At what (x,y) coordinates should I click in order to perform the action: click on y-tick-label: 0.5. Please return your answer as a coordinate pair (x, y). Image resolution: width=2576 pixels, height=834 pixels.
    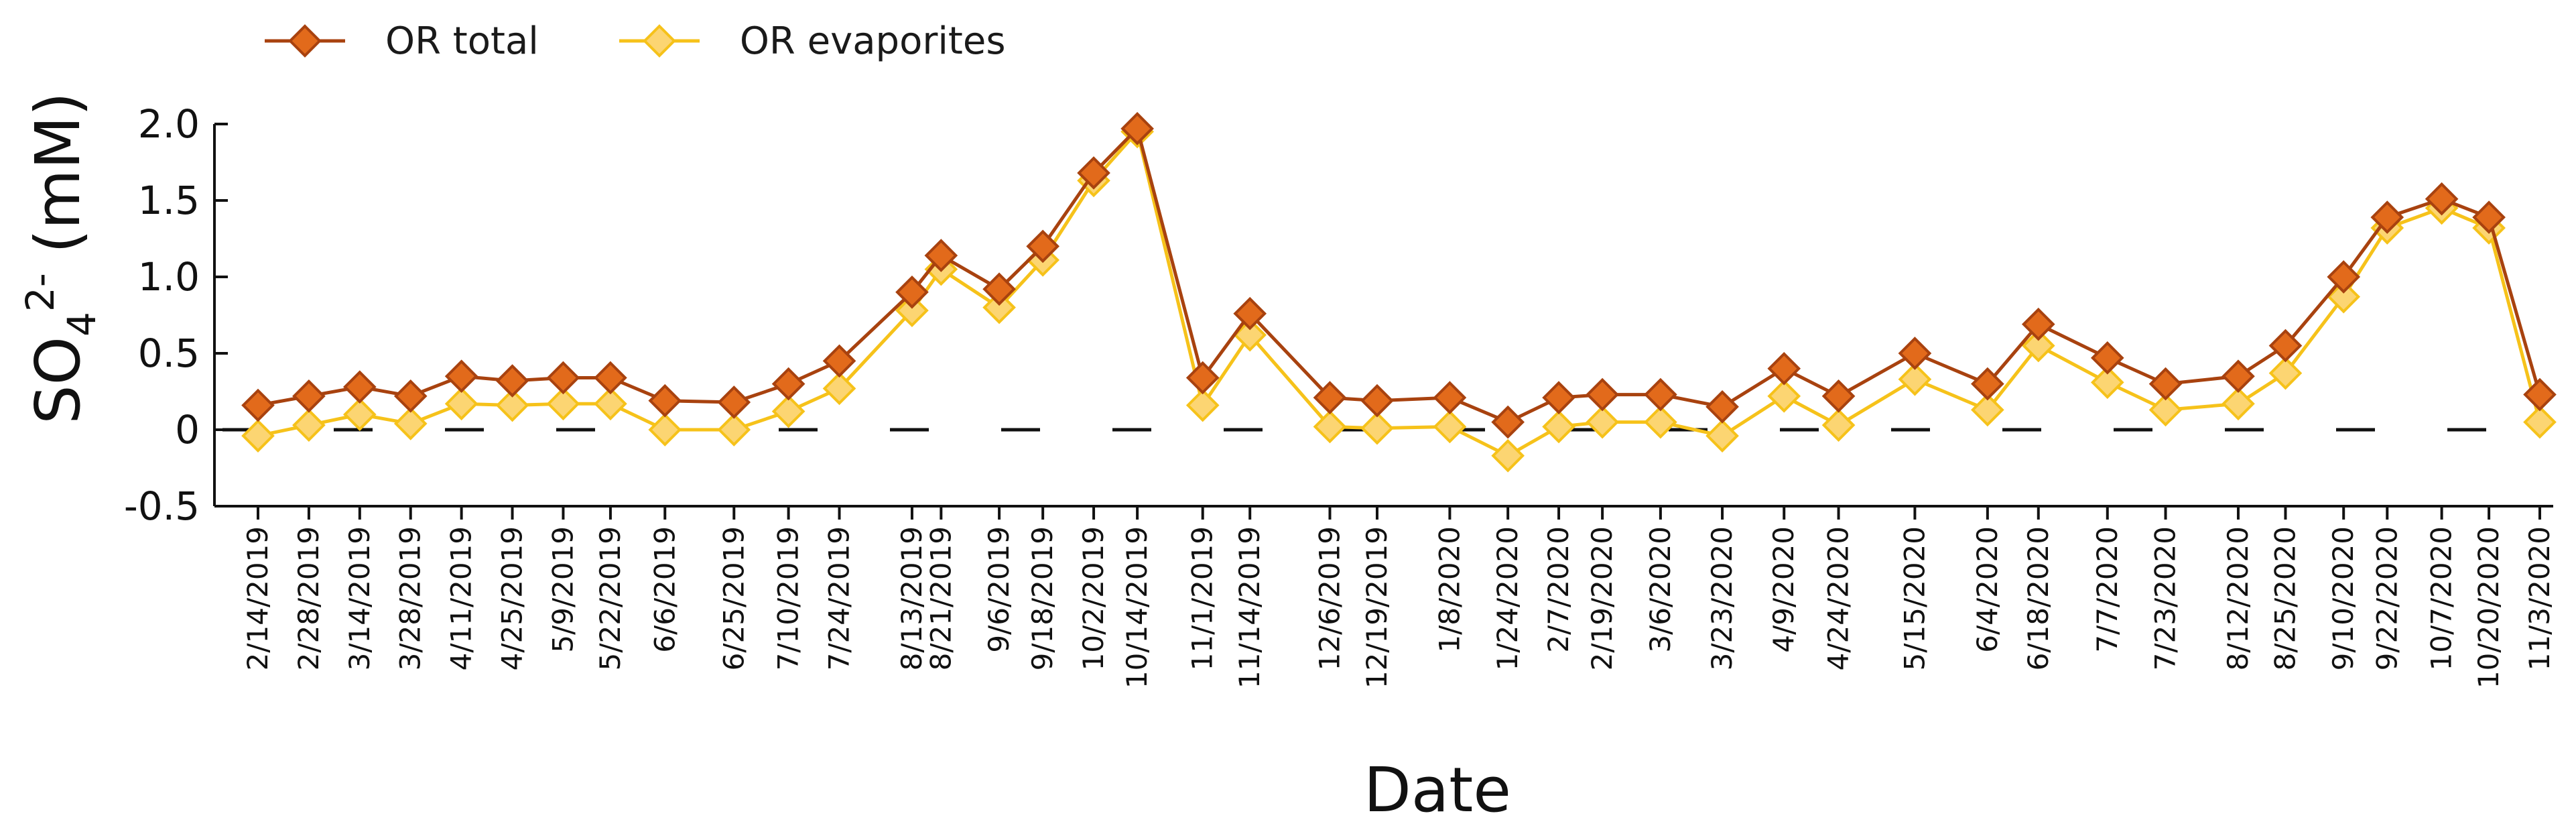
    Looking at the image, I should click on (169, 353).